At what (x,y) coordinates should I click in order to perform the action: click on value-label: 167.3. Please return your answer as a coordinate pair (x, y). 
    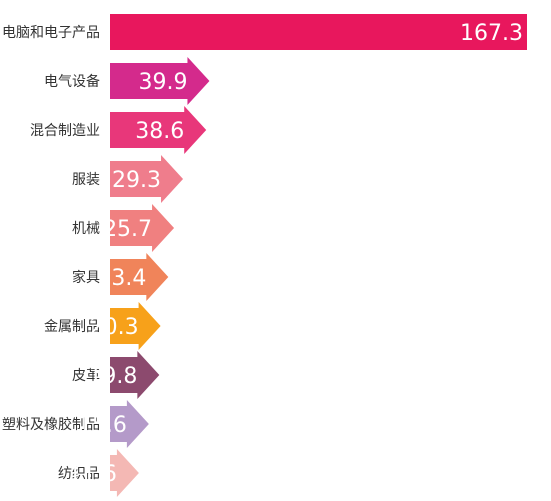
    Looking at the image, I should click on (491, 33).